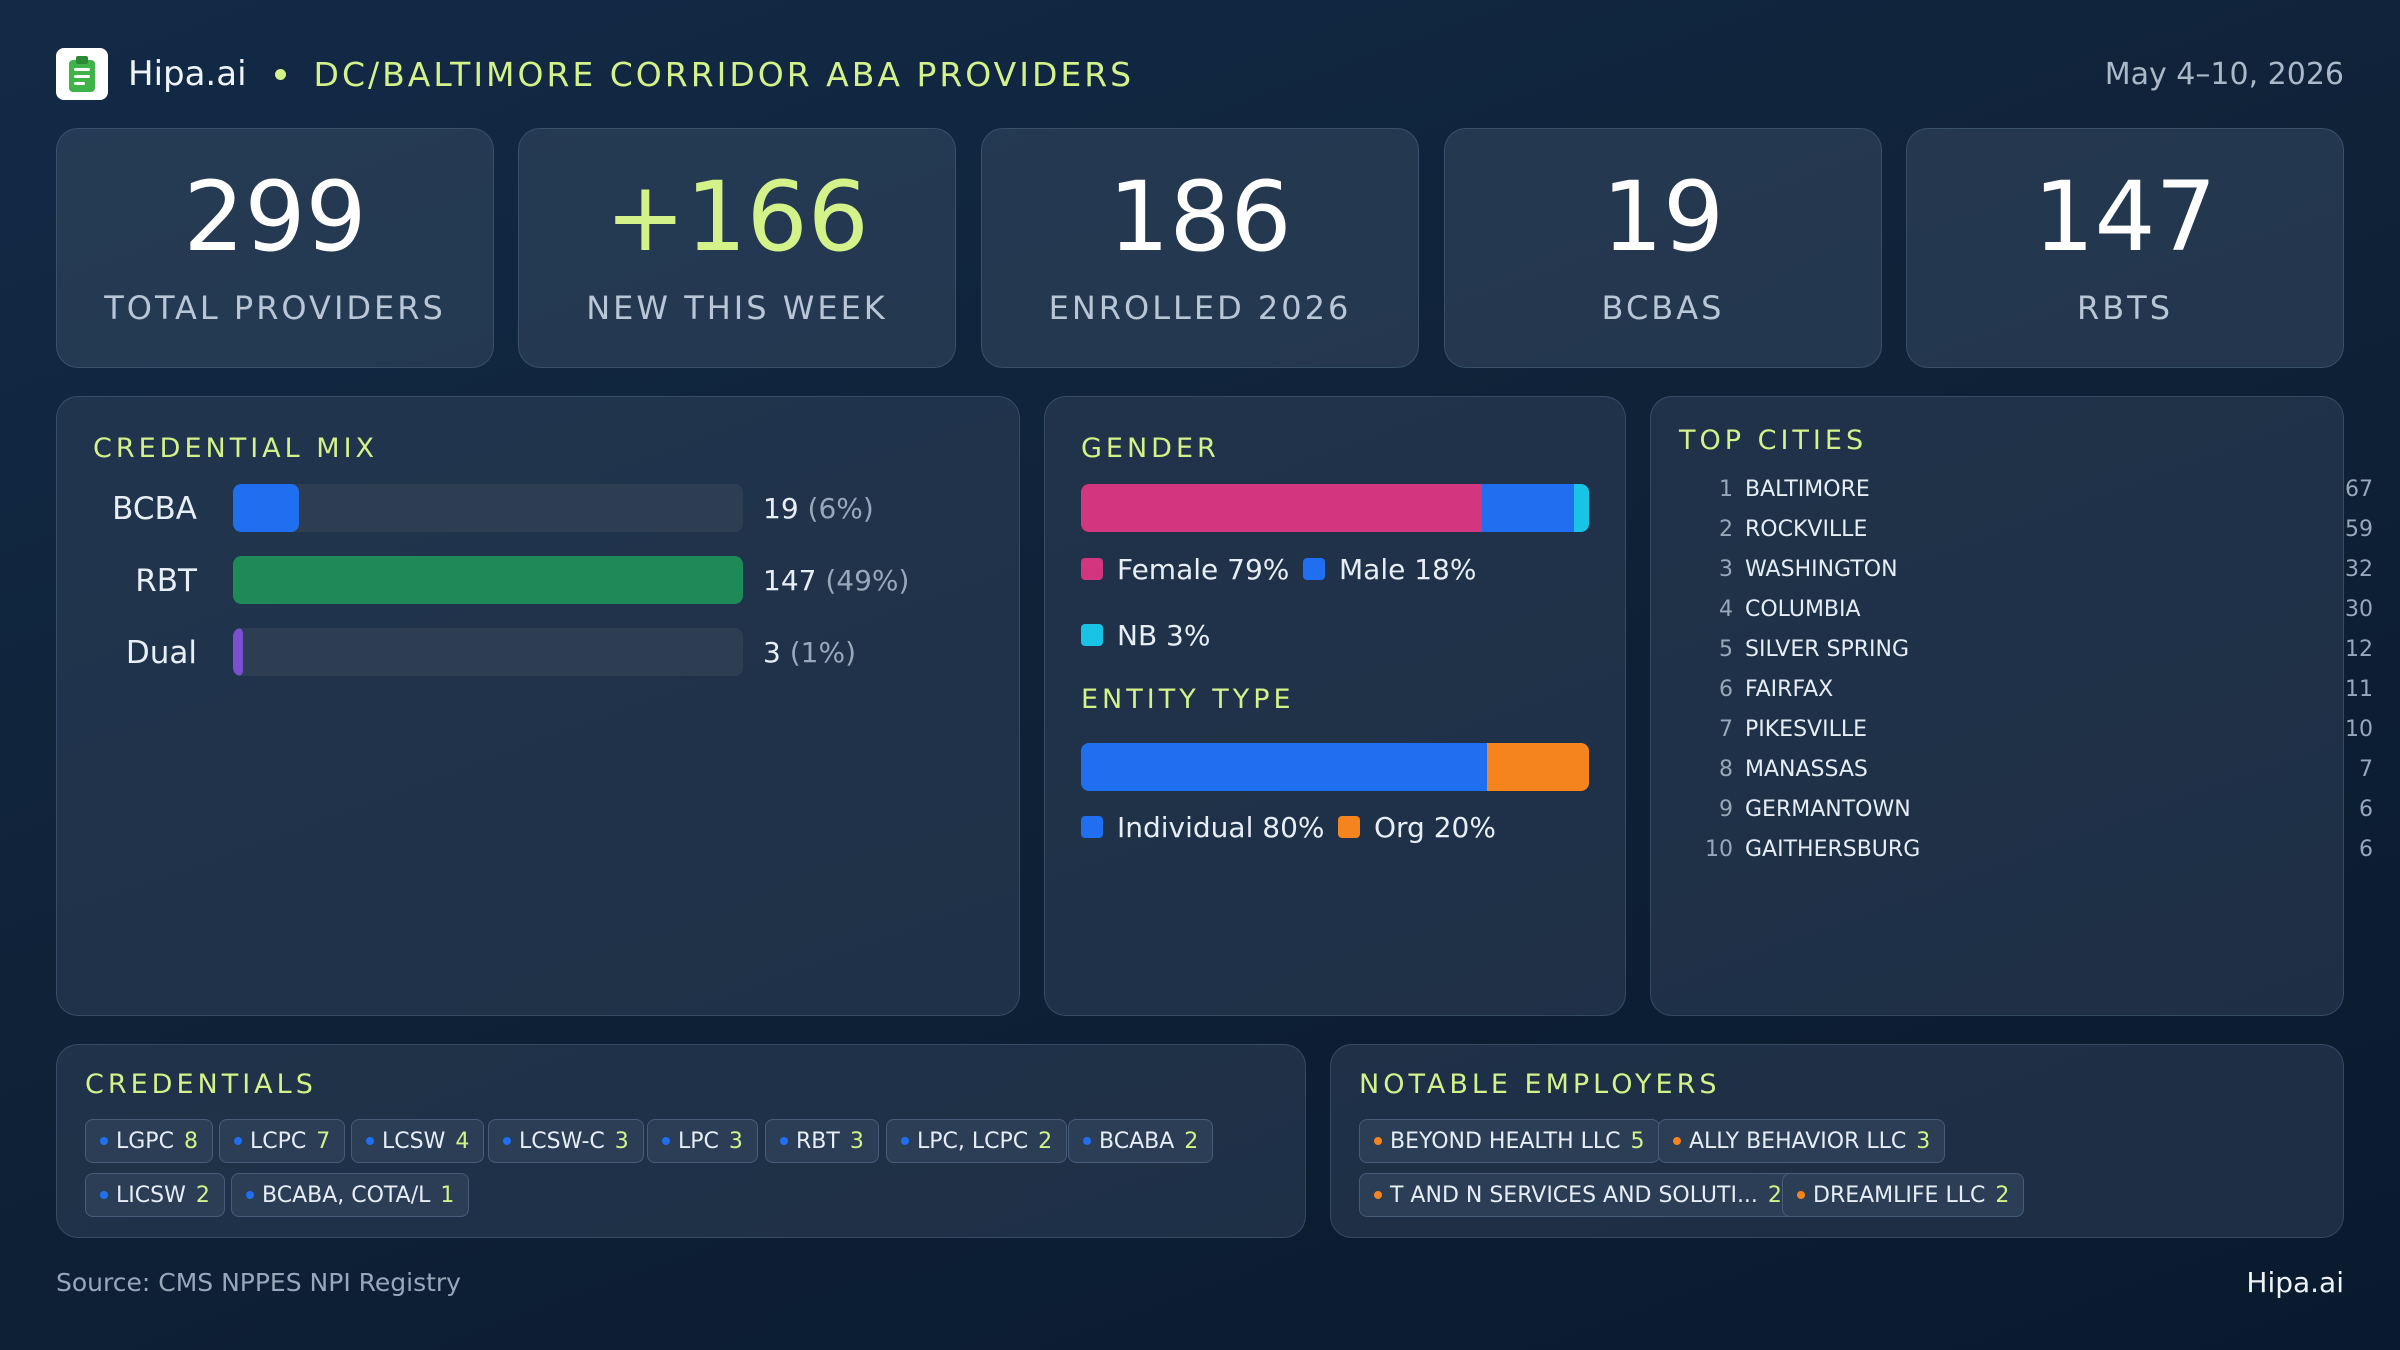 Image resolution: width=2400 pixels, height=1350 pixels. I want to click on gender-stacked-bar, so click(1335, 508).